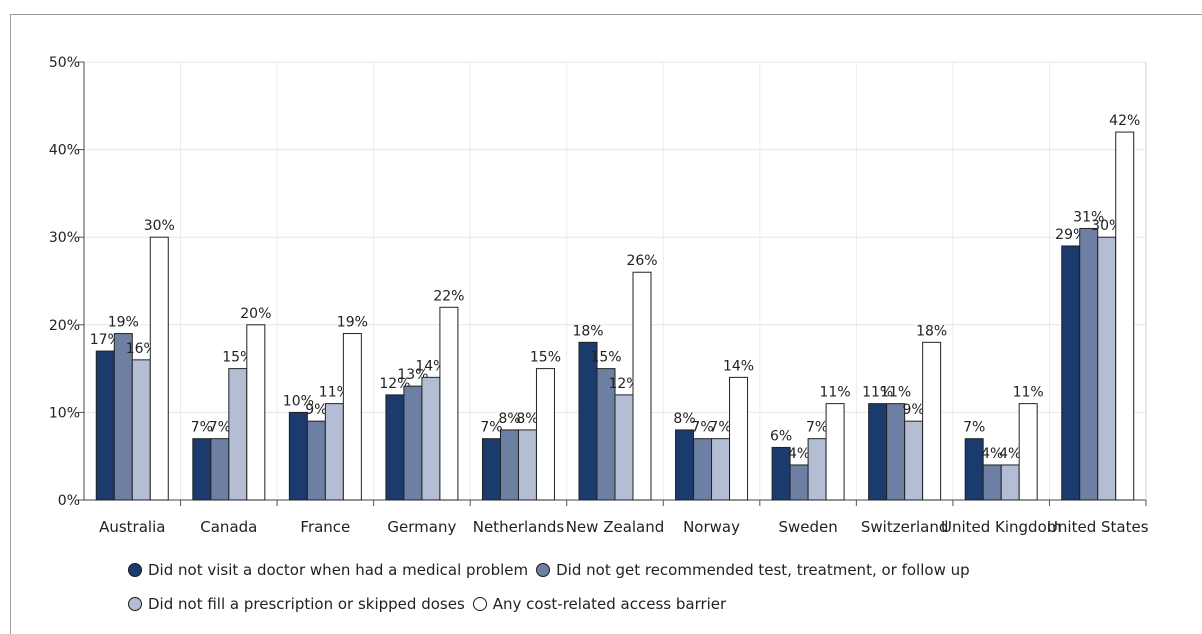 The width and height of the screenshot is (1202, 634). Describe the element at coordinates (255, 314) in the screenshot. I see `data-label: 20%` at that location.